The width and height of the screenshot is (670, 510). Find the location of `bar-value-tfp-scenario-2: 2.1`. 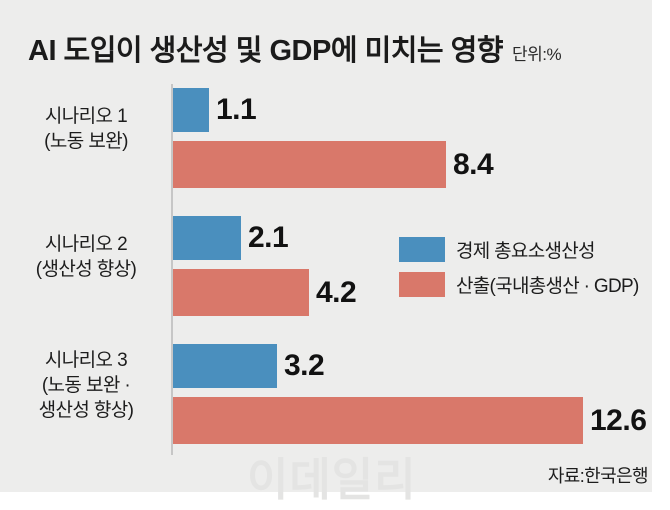

bar-value-tfp-scenario-2: 2.1 is located at coordinates (268, 237).